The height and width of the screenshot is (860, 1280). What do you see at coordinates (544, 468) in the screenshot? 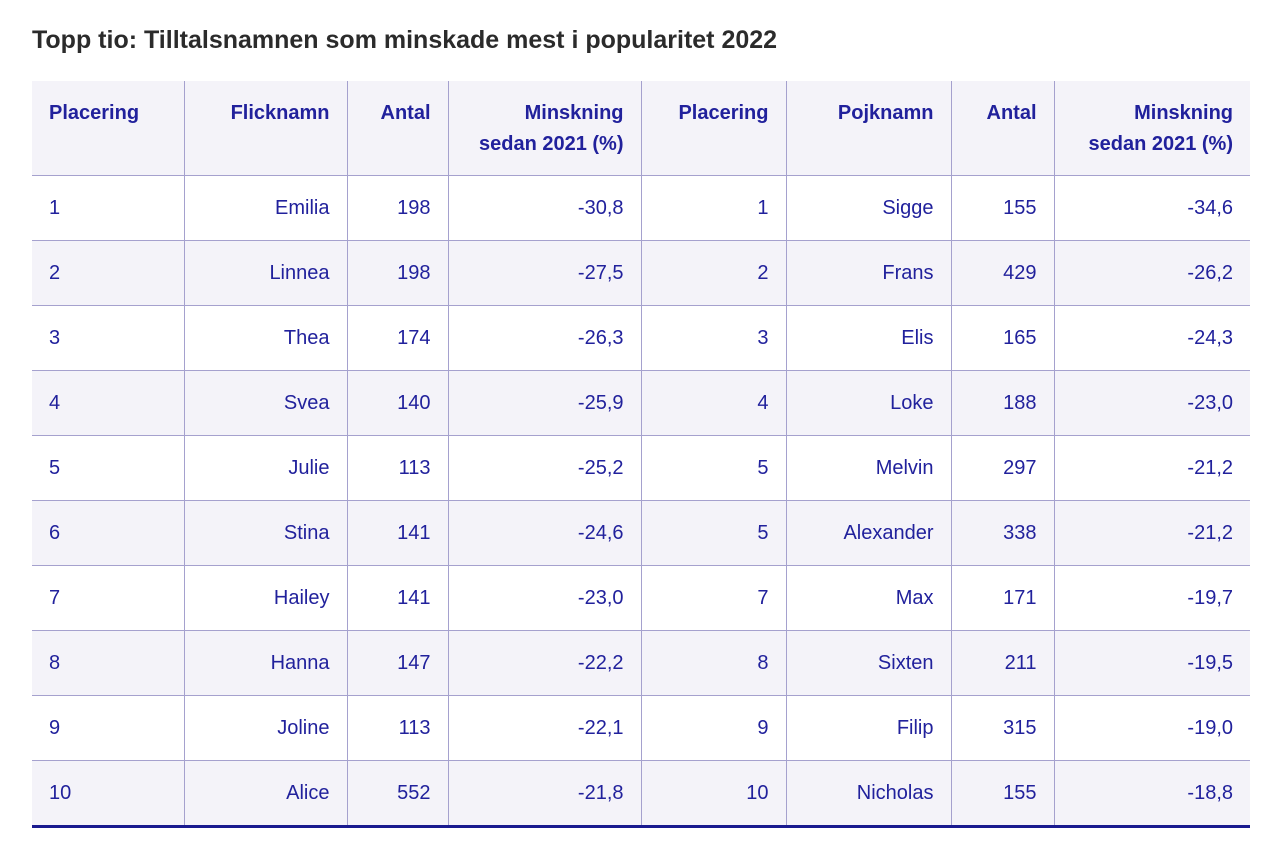
I see `cell-minskning-girls: -25,2` at bounding box center [544, 468].